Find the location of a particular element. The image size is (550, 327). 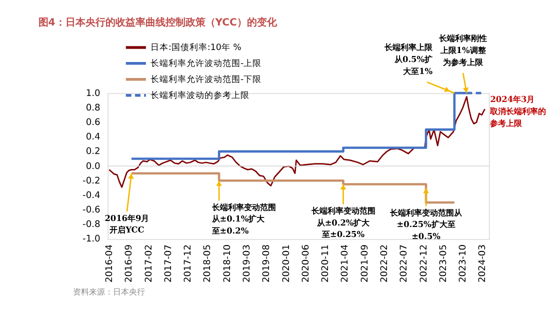

annotation: 长端利率刚性上限1%调整为参考上限 is located at coordinates (463, 50).